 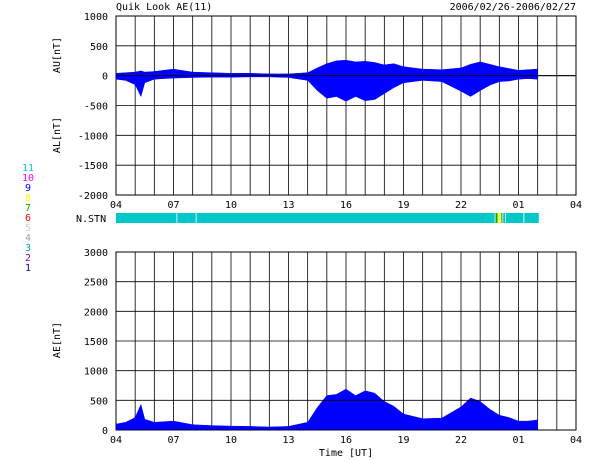 I want to click on y-tick-label: 3000, so click(x=96, y=253).